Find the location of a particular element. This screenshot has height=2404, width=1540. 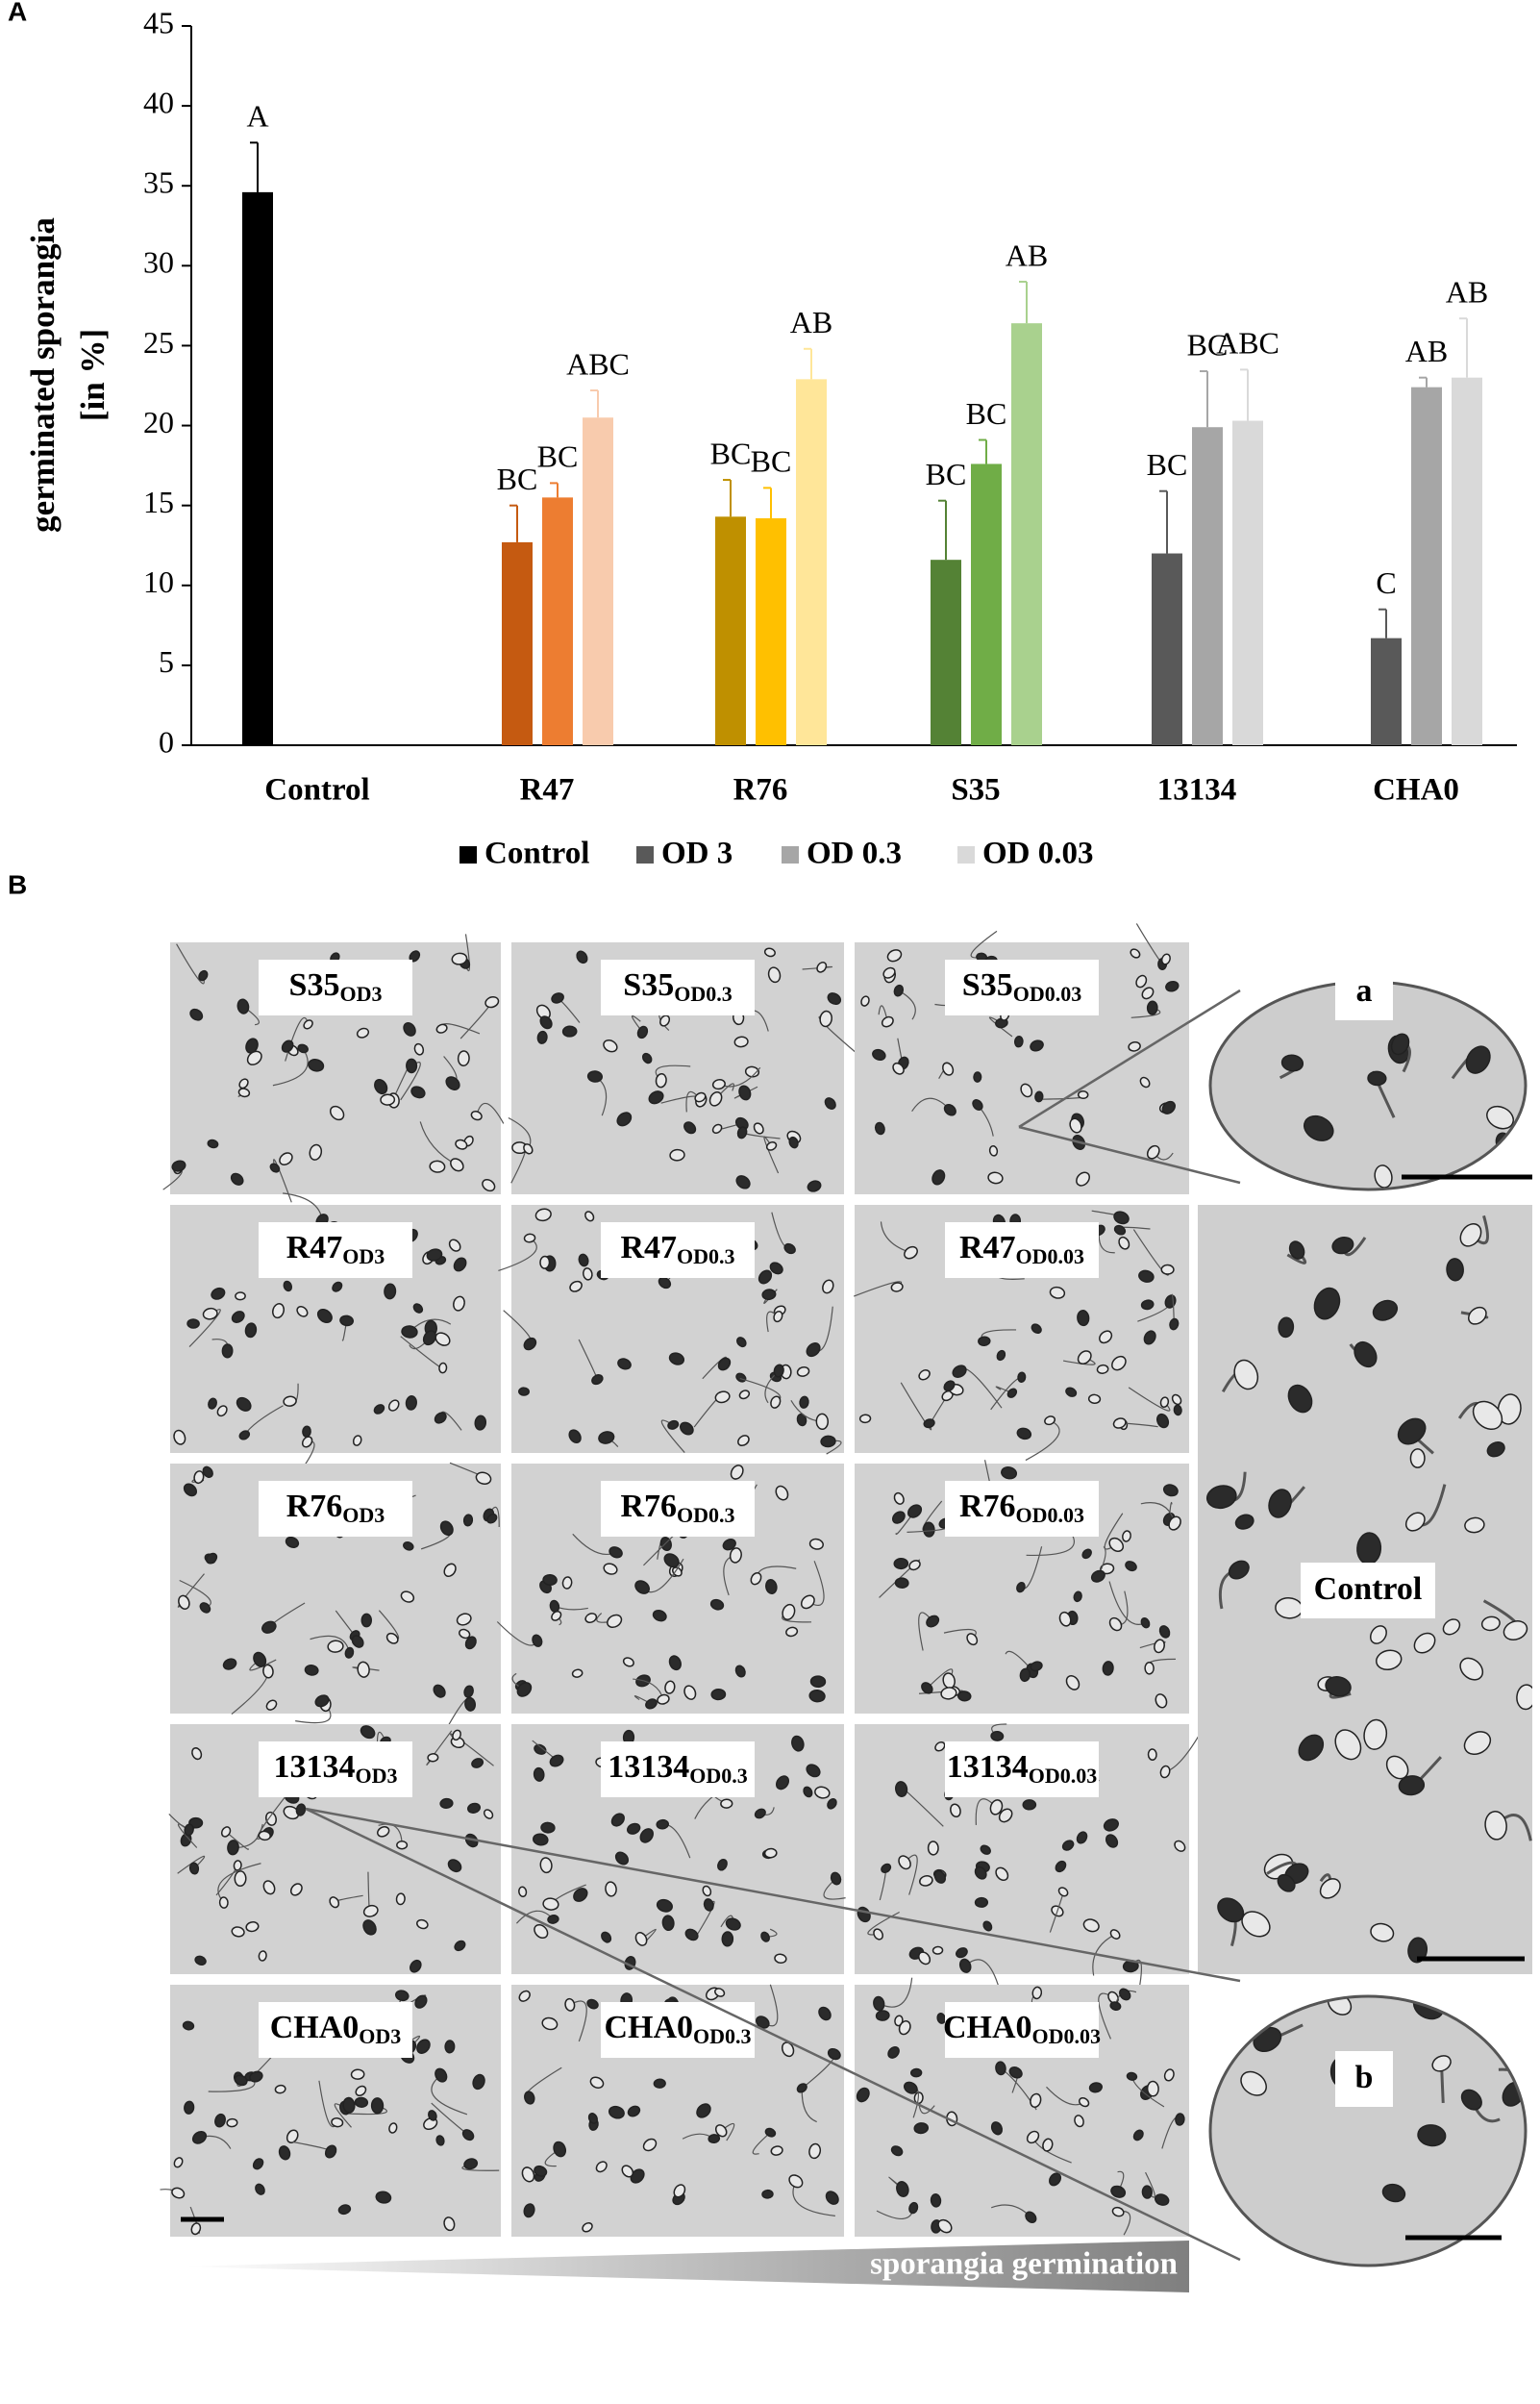

condition: OD0.03 is located at coordinates (1050, 1515).